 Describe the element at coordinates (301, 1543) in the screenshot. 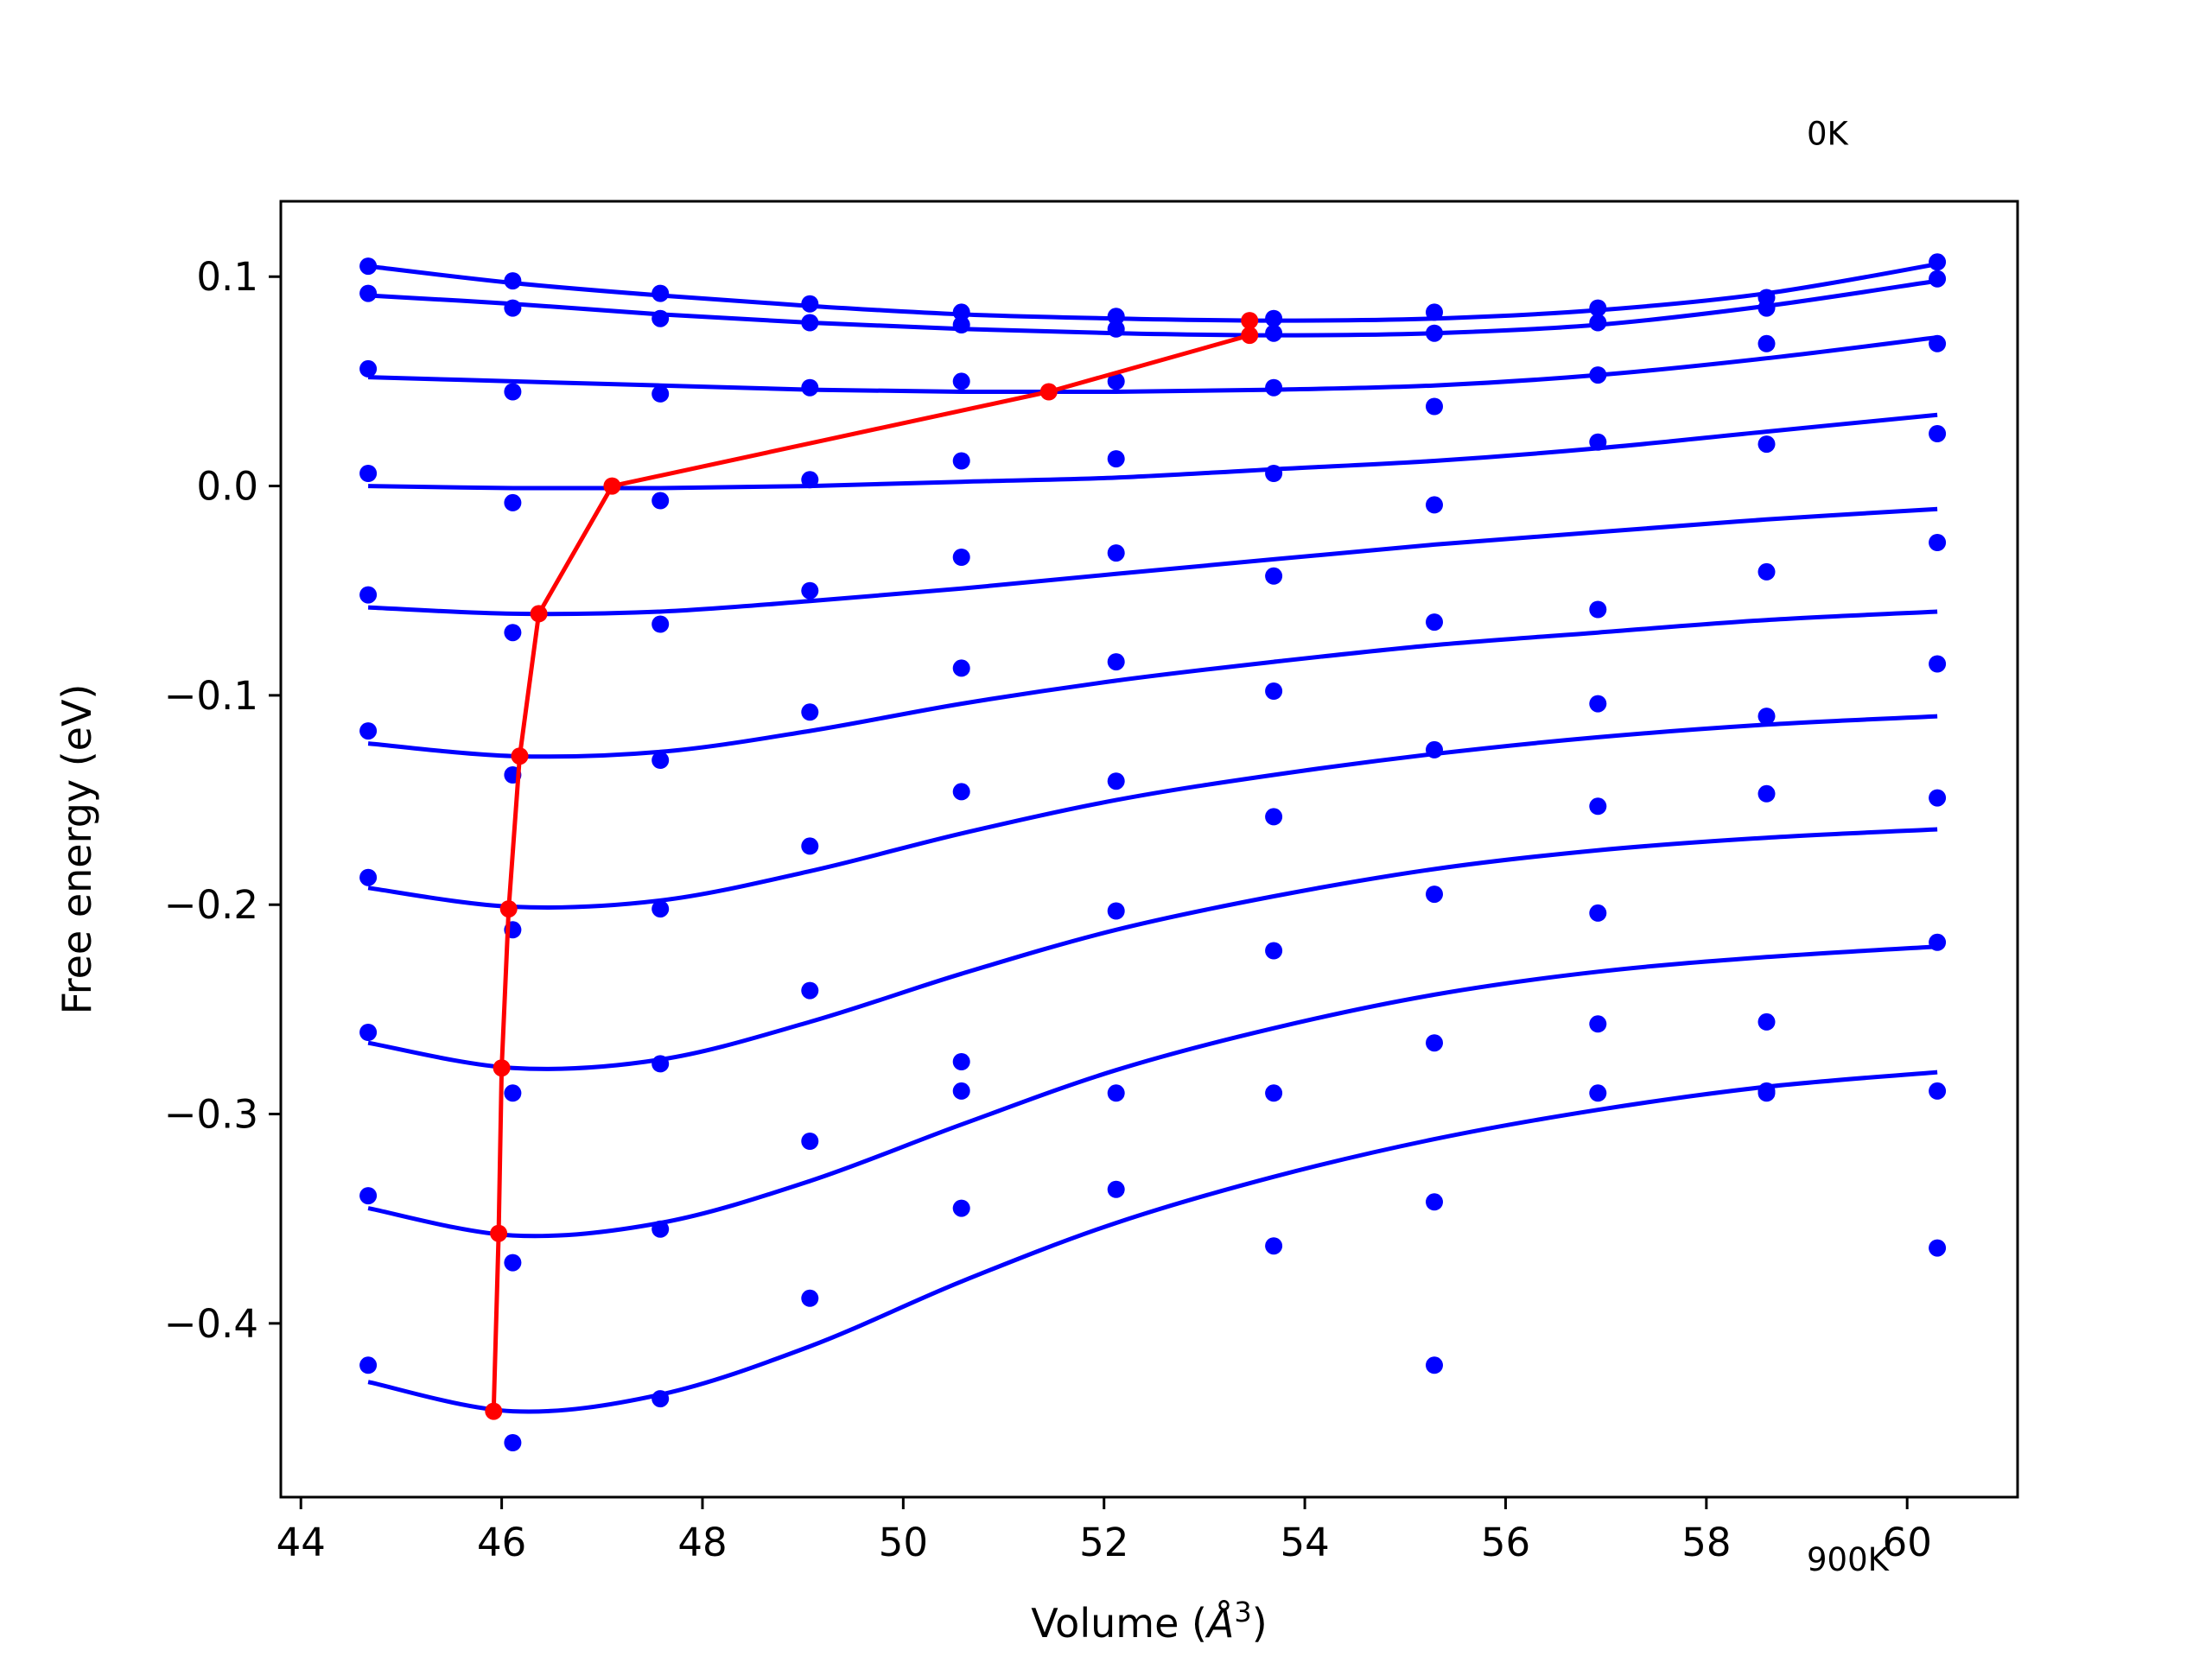

I see `x-tick-label-0: 44` at that location.